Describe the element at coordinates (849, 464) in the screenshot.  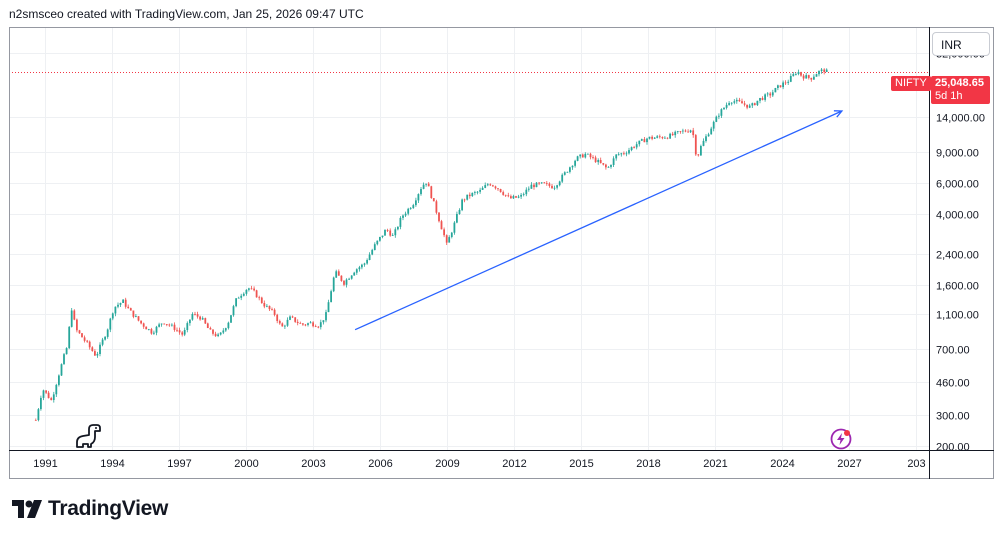
I see `time-tick-label: 2027` at that location.